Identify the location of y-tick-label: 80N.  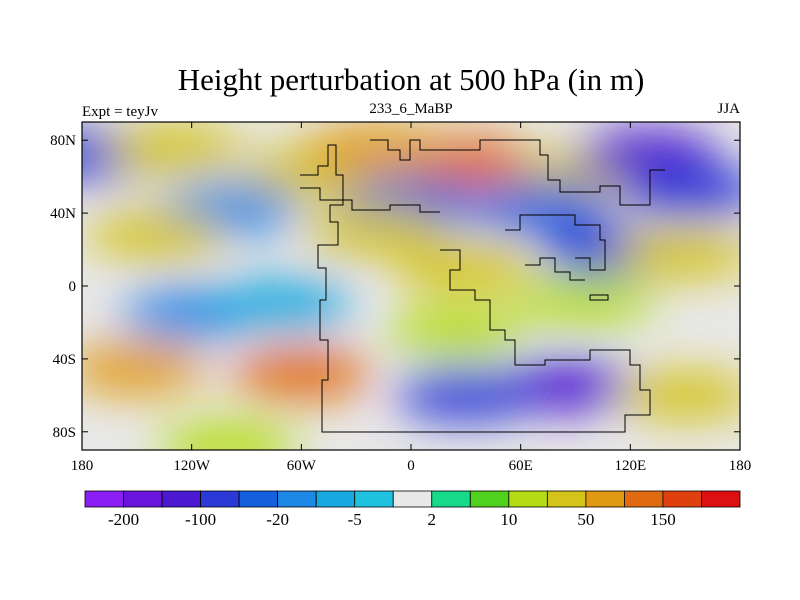
(63, 141).